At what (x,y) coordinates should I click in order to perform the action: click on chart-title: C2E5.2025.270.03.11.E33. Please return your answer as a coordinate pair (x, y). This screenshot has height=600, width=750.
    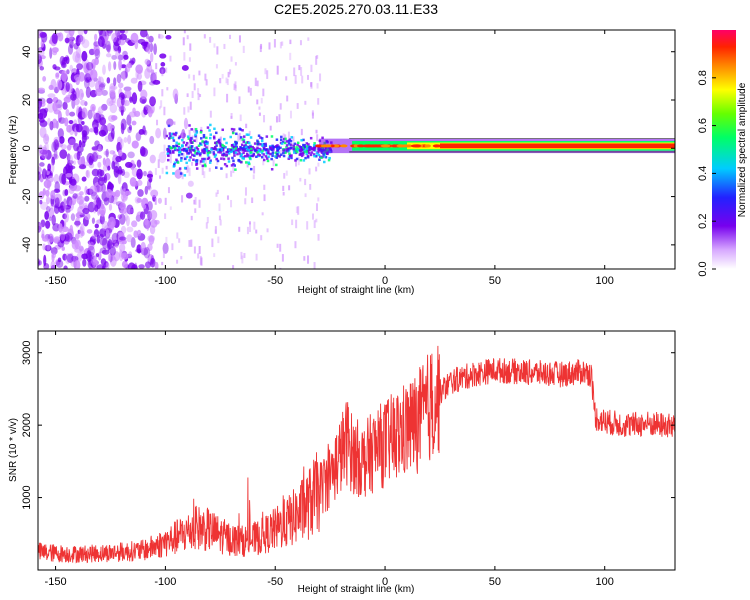
    Looking at the image, I should click on (356, 9).